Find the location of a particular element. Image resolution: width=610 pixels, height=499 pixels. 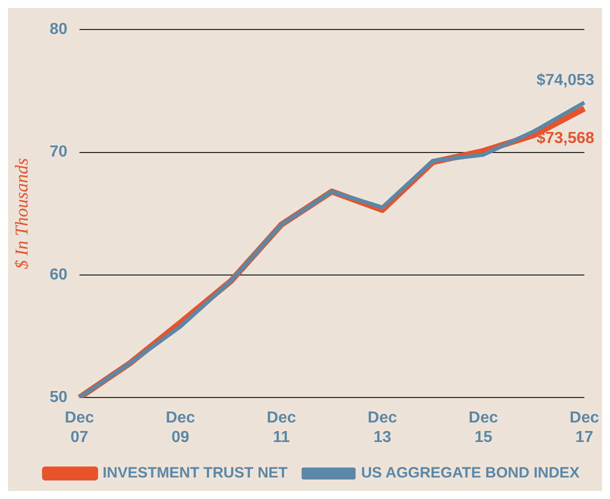

x-tick-label: Dec 13 is located at coordinates (383, 428).